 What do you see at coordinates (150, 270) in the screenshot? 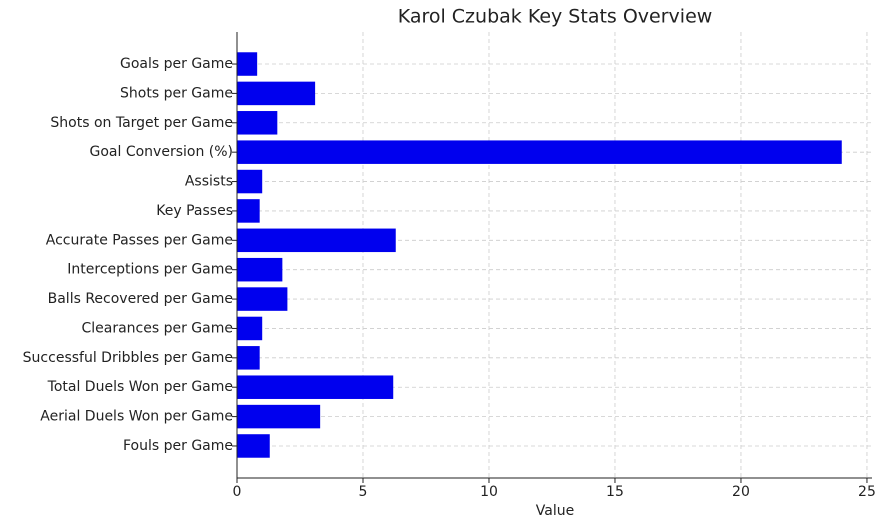
I see `y-tick-label: Interceptions per Game` at bounding box center [150, 270].